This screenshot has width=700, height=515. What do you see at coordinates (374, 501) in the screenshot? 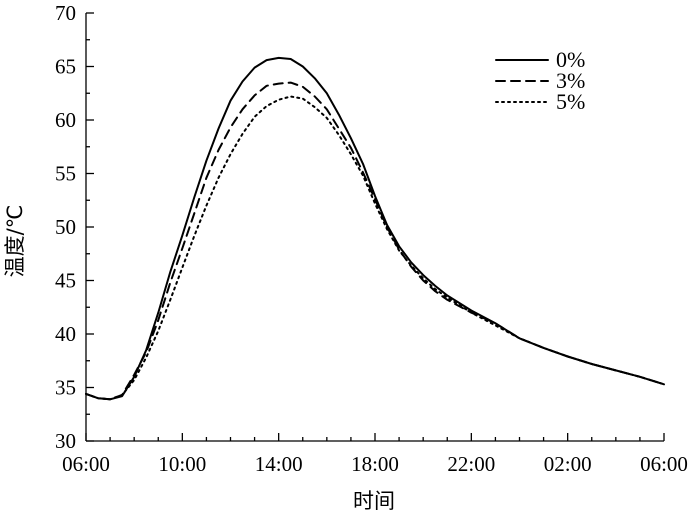
I see `x-axis-label: 时间` at bounding box center [374, 501].